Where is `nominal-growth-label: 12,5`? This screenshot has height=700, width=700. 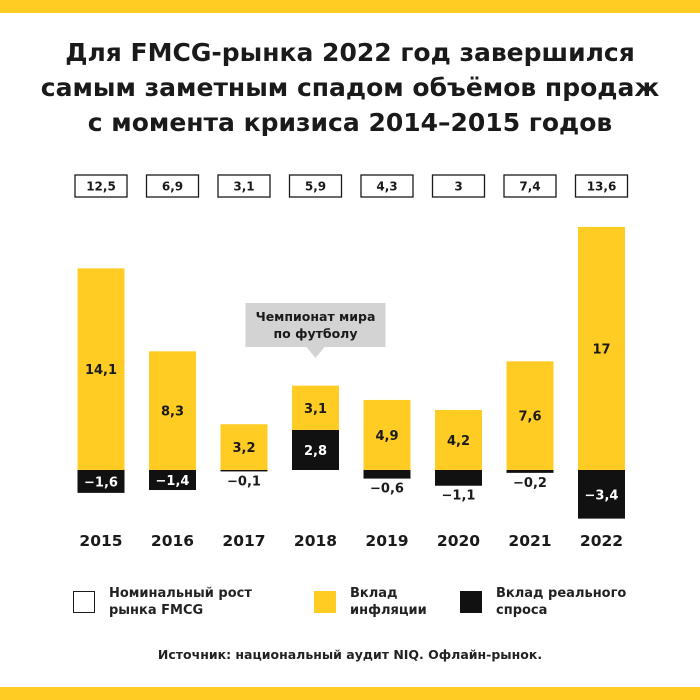 nominal-growth-label: 12,5 is located at coordinates (101, 187).